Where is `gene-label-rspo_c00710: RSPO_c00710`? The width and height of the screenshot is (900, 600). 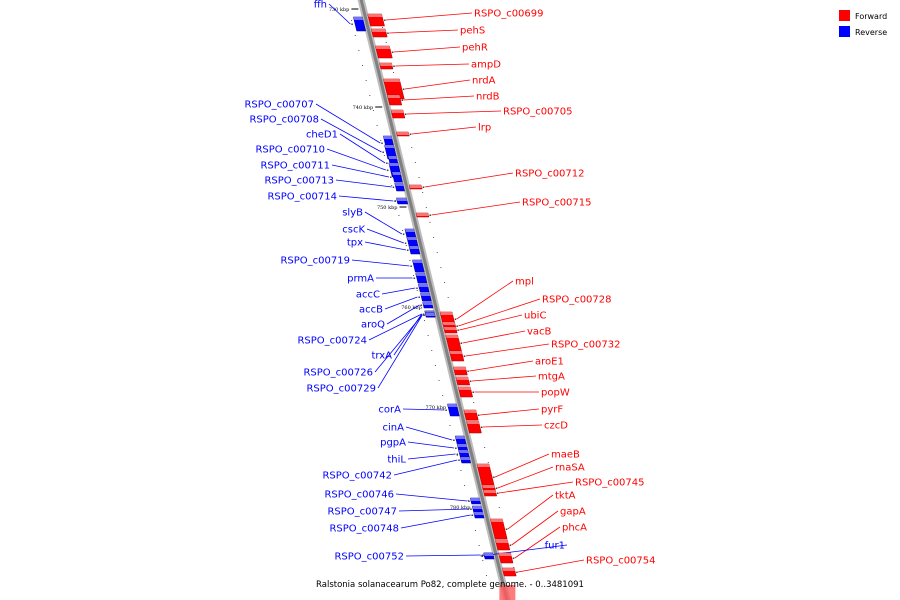
gene-label-rspo_c00710: RSPO_c00710 is located at coordinates (290, 150).